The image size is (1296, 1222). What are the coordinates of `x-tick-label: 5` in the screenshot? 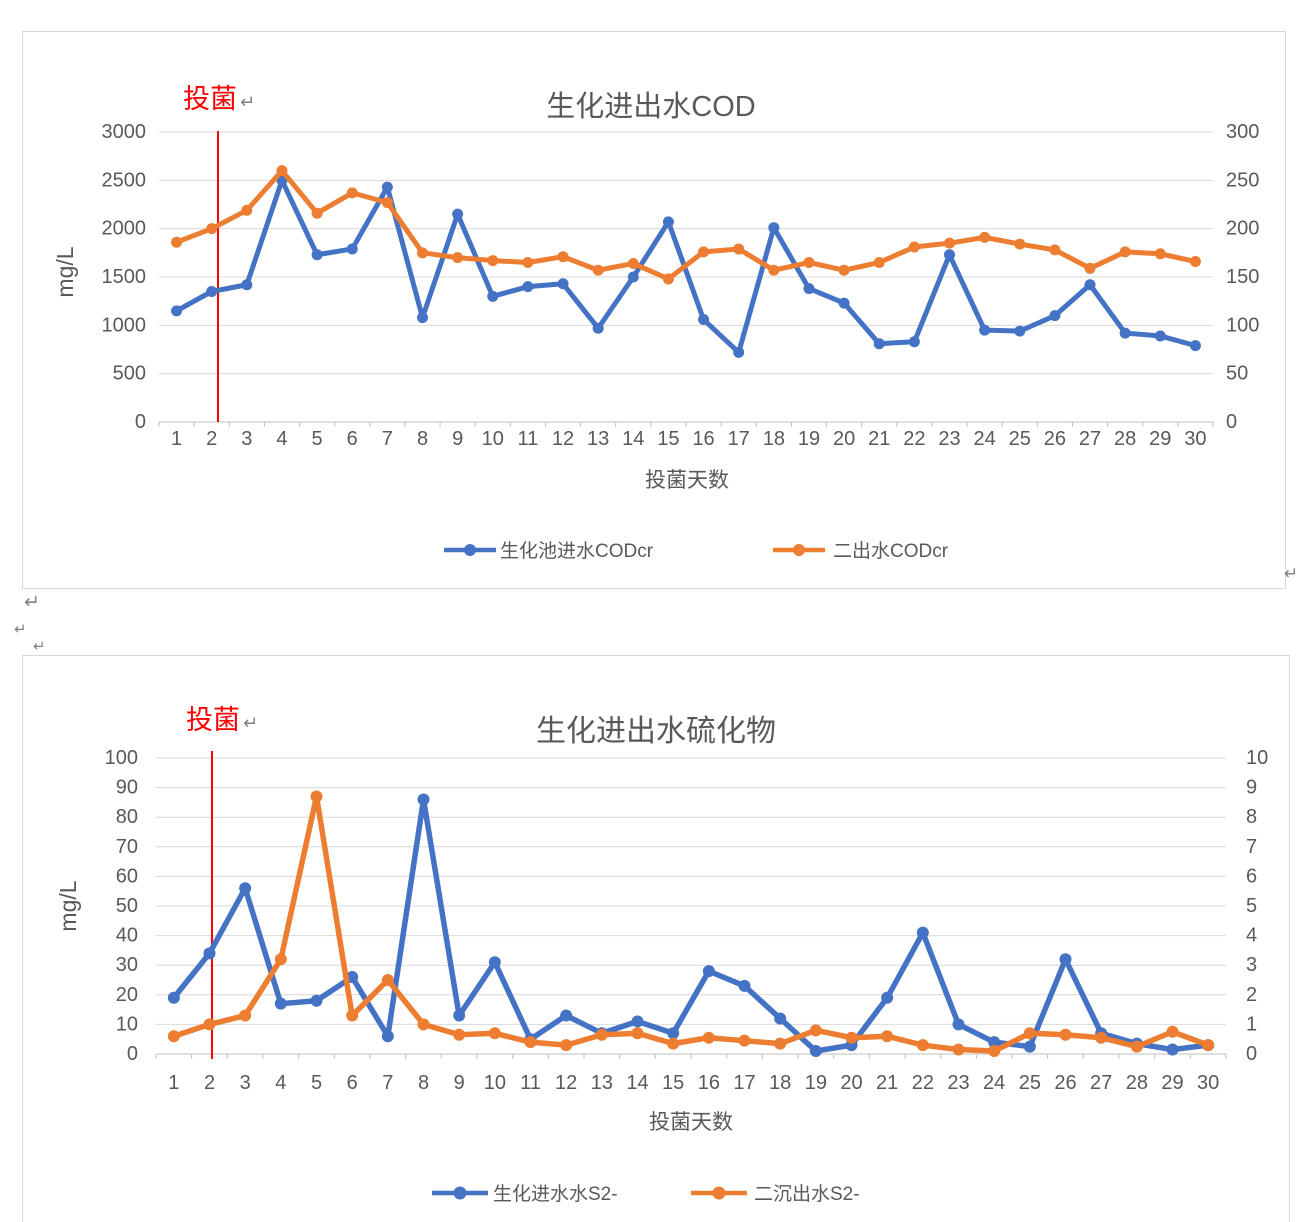 It's located at (317, 439).